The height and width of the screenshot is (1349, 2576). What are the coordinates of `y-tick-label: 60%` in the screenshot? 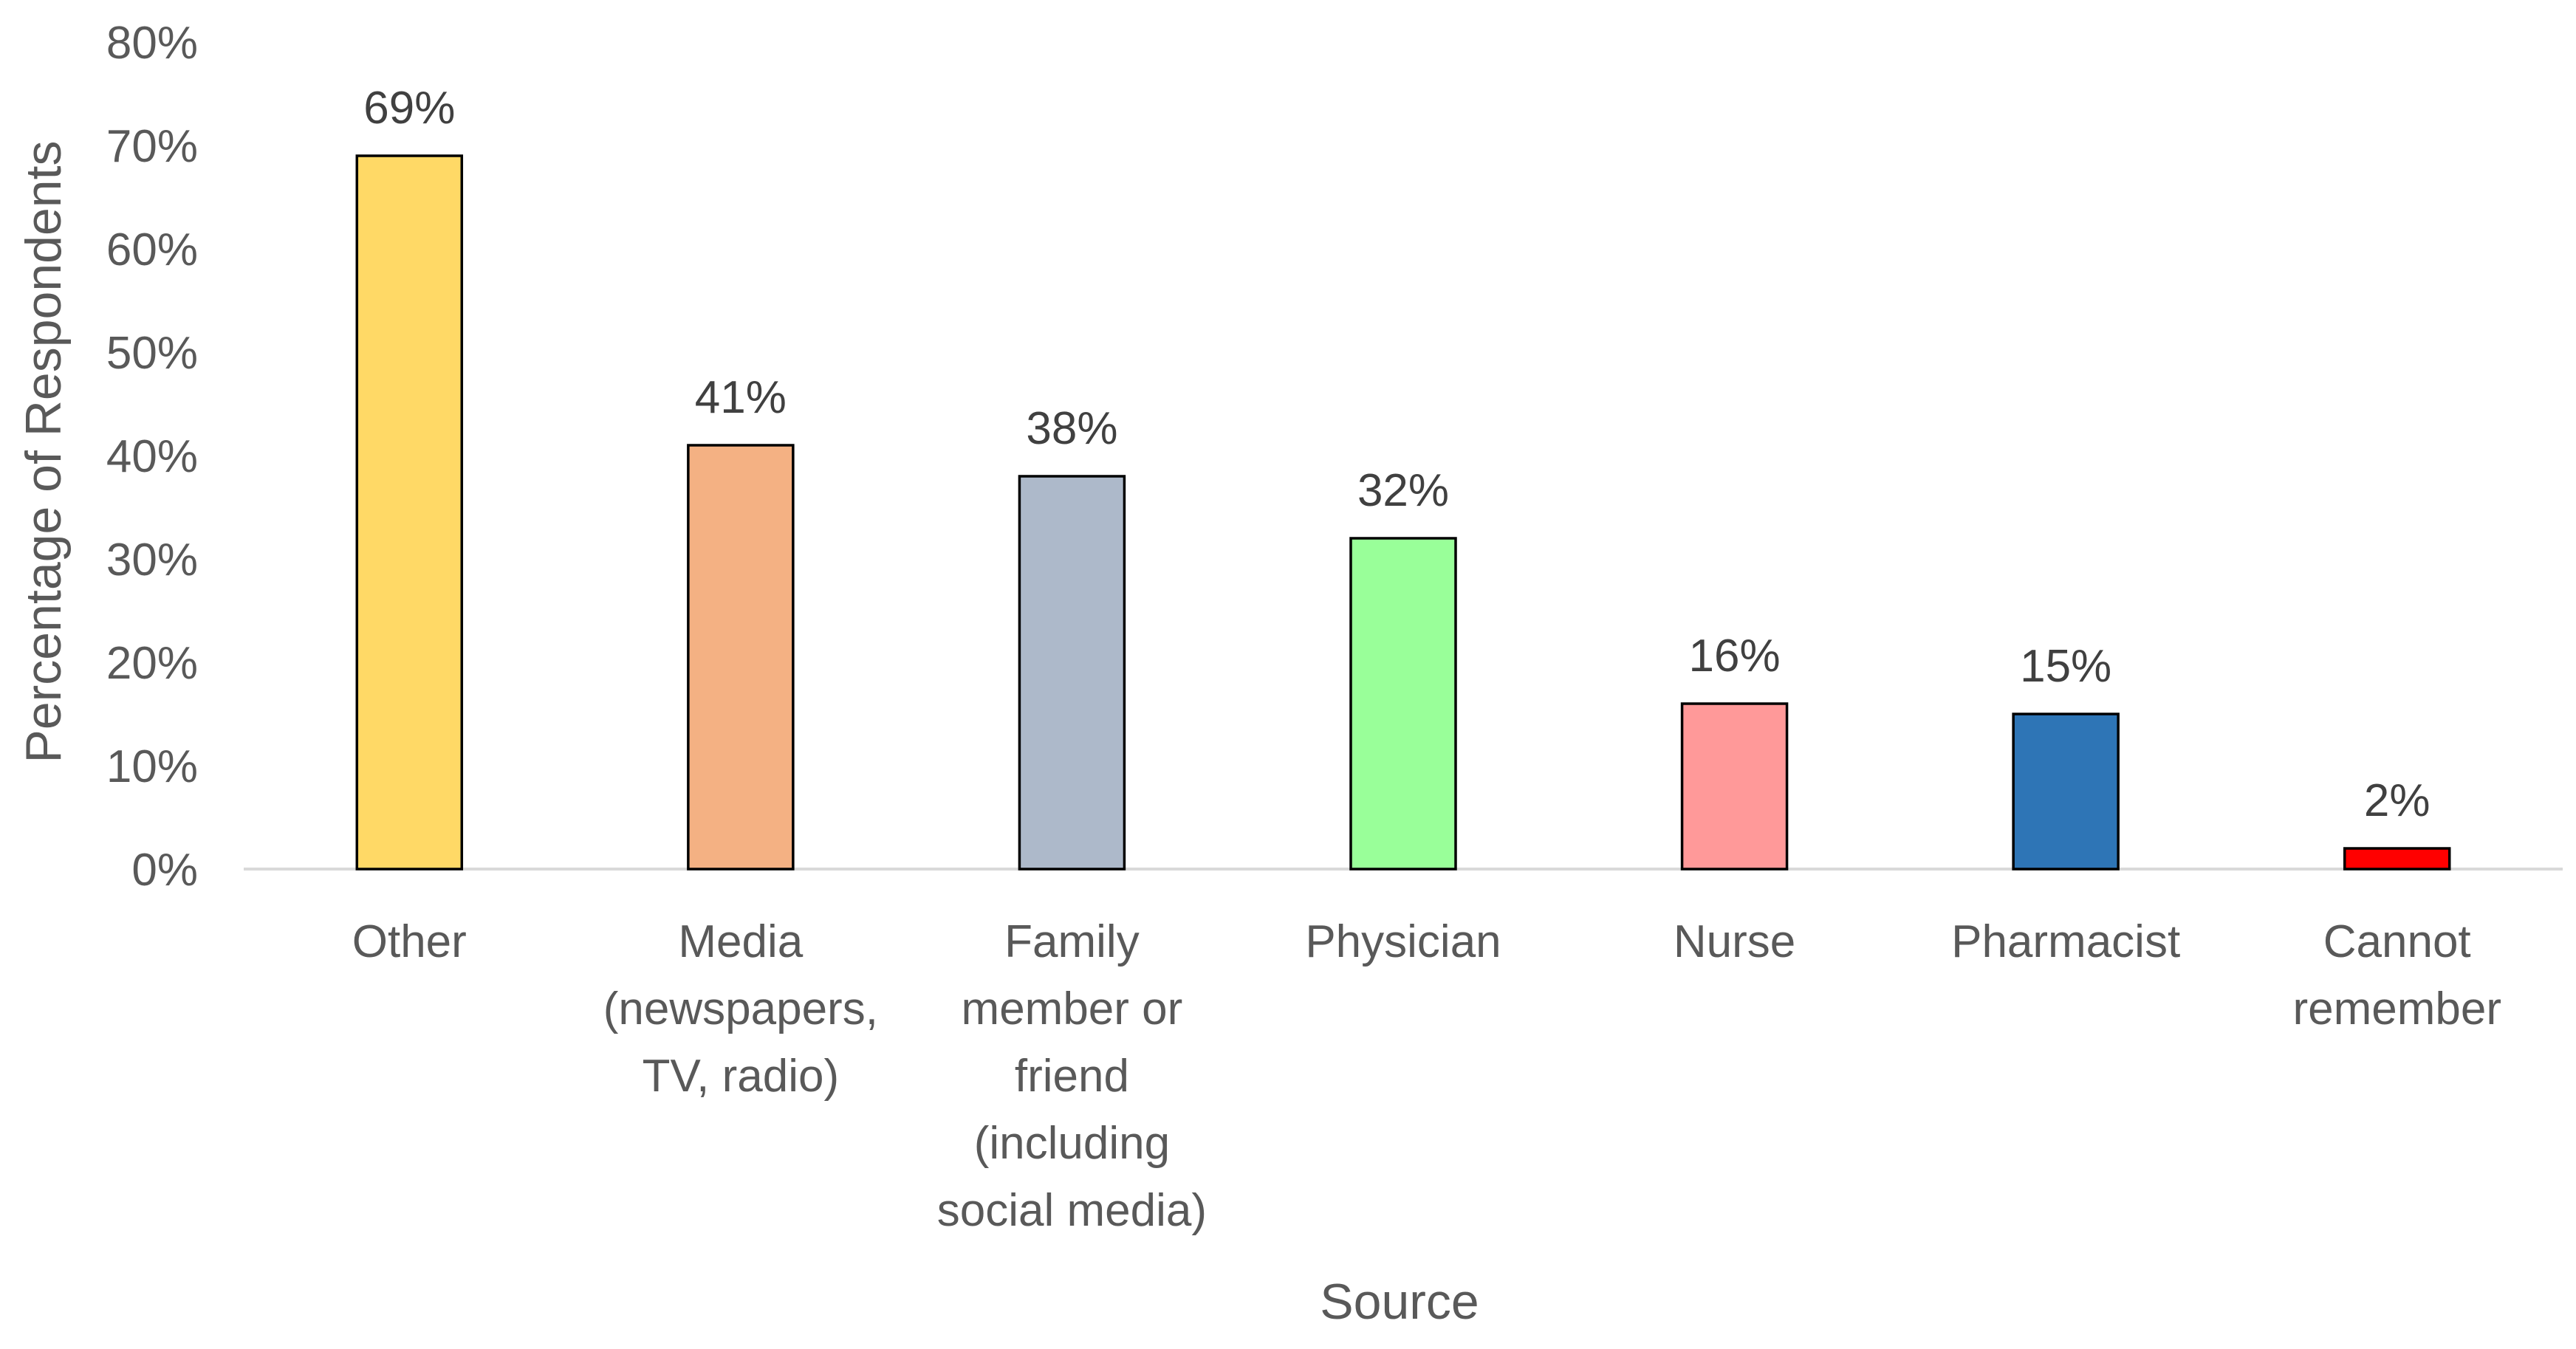 It's located at (152, 249).